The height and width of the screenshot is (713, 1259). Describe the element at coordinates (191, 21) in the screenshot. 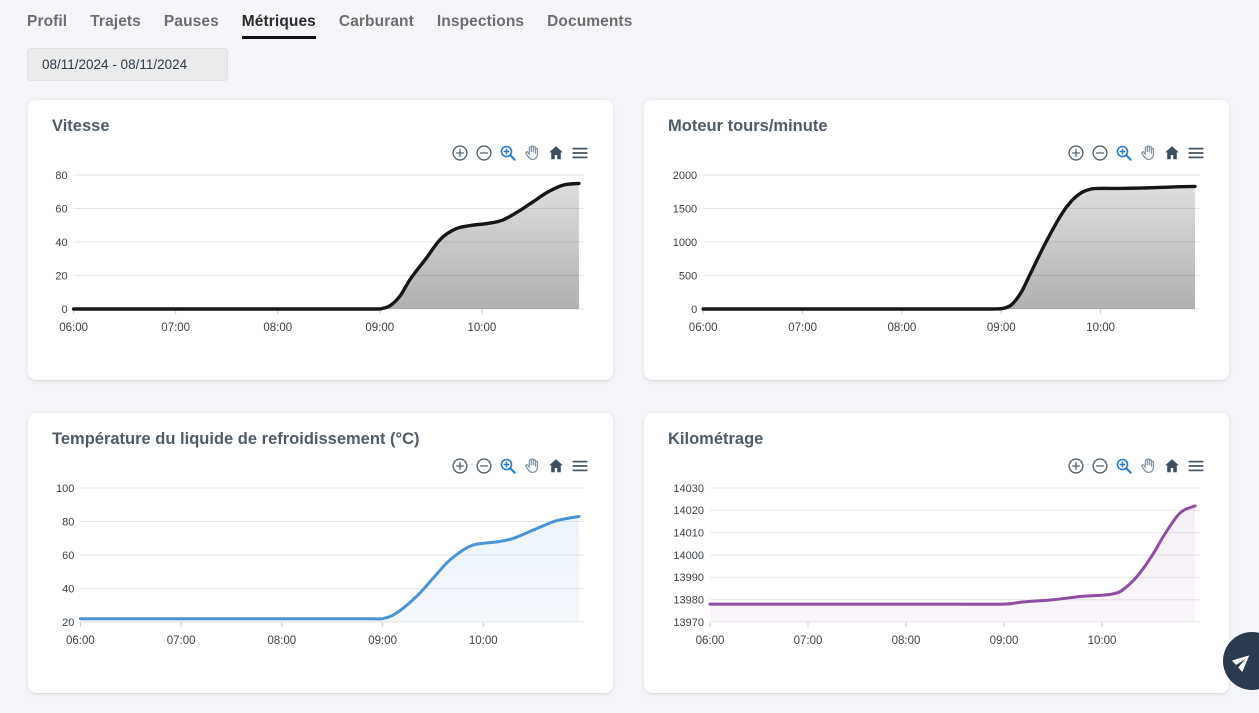

I see `tab-pauses: Pauses` at that location.